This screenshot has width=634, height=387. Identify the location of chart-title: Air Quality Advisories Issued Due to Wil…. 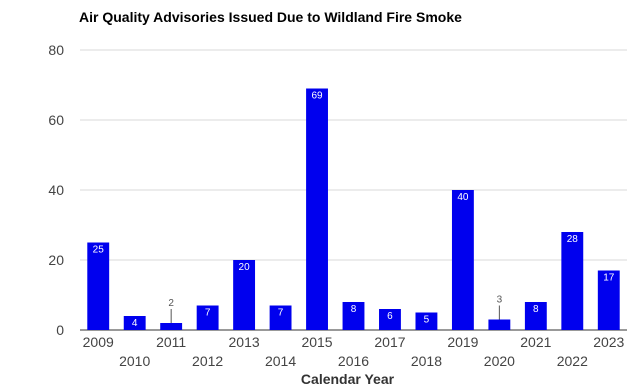
(270, 17).